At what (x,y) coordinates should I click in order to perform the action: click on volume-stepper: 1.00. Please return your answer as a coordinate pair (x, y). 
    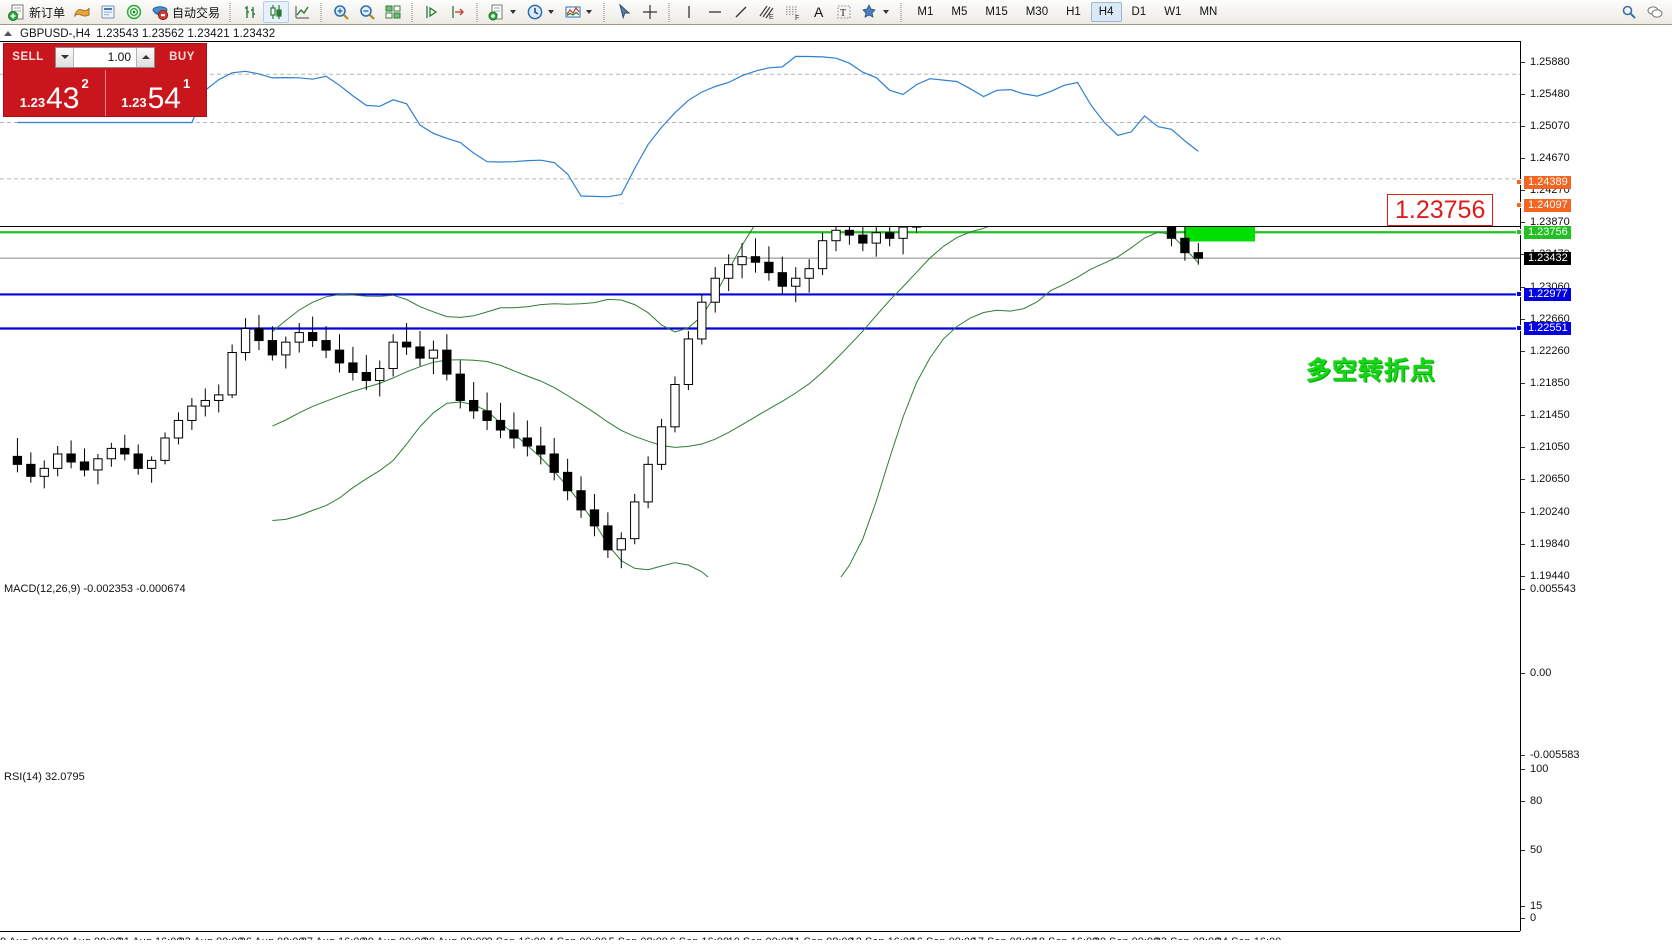
    Looking at the image, I should click on (105, 57).